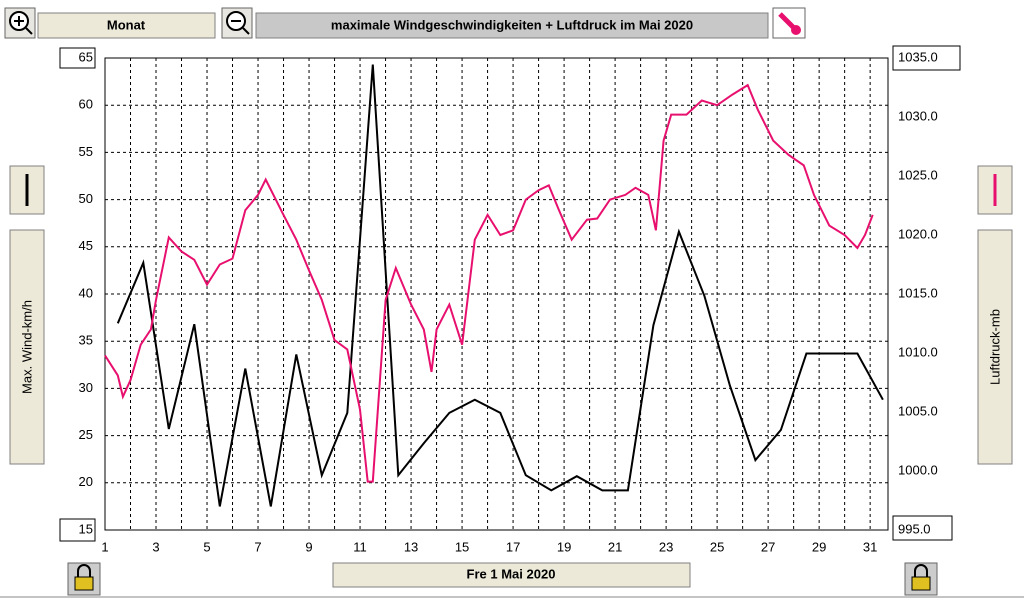 The width and height of the screenshot is (1024, 600). I want to click on y-axis-label: Max. Wind-km/h, so click(26, 347).